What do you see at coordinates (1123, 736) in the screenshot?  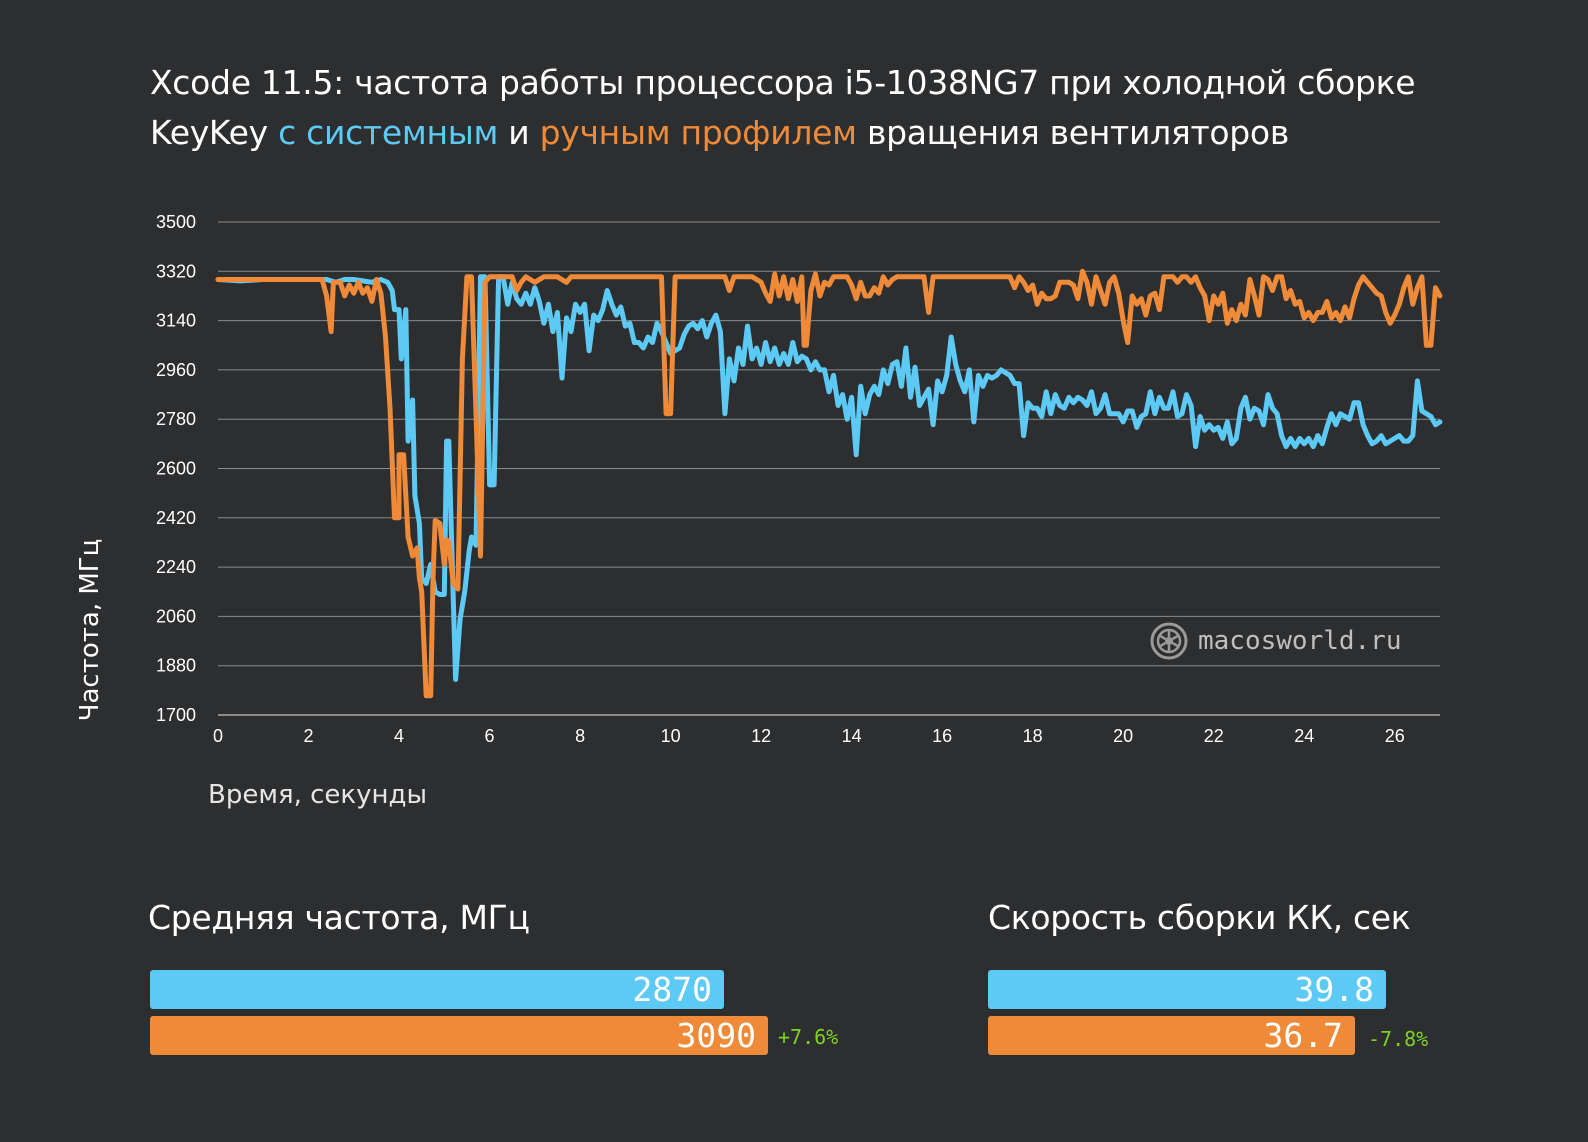 I see `x-tick-label: 20` at bounding box center [1123, 736].